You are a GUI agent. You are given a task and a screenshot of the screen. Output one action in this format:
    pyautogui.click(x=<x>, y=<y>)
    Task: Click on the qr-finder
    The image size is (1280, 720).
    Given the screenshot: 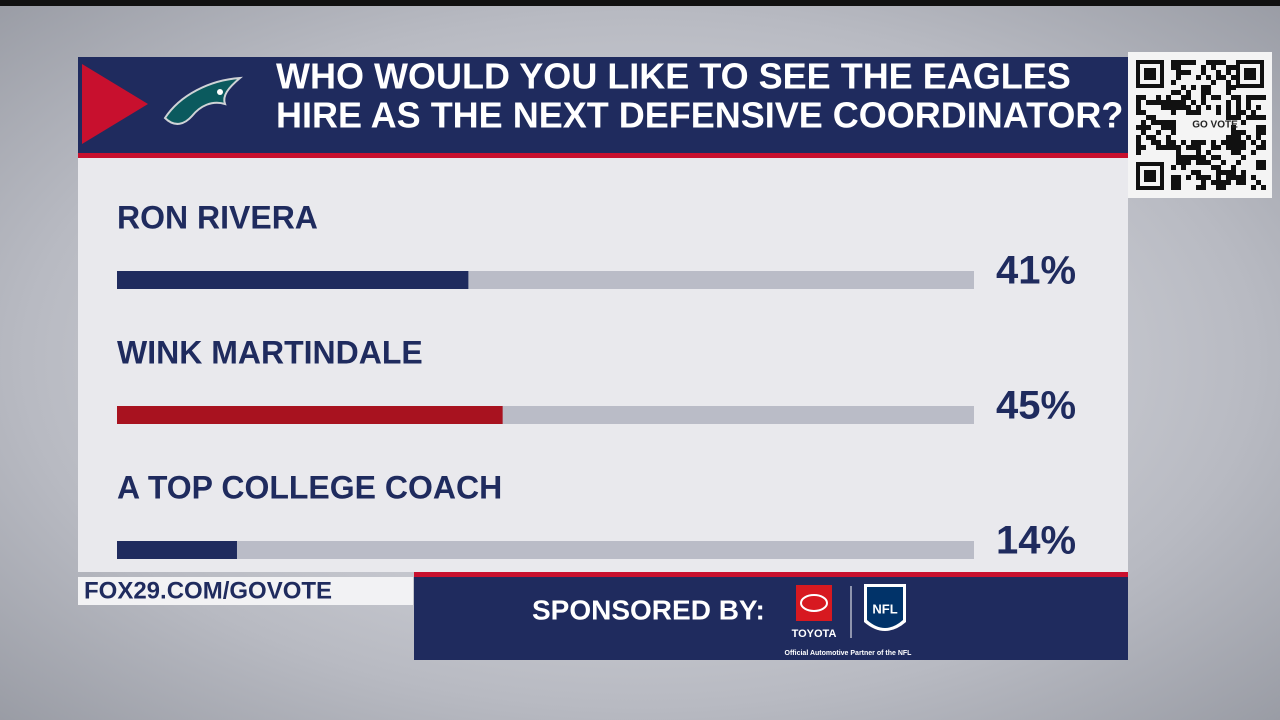 What is the action you would take?
    pyautogui.click(x=1150, y=176)
    